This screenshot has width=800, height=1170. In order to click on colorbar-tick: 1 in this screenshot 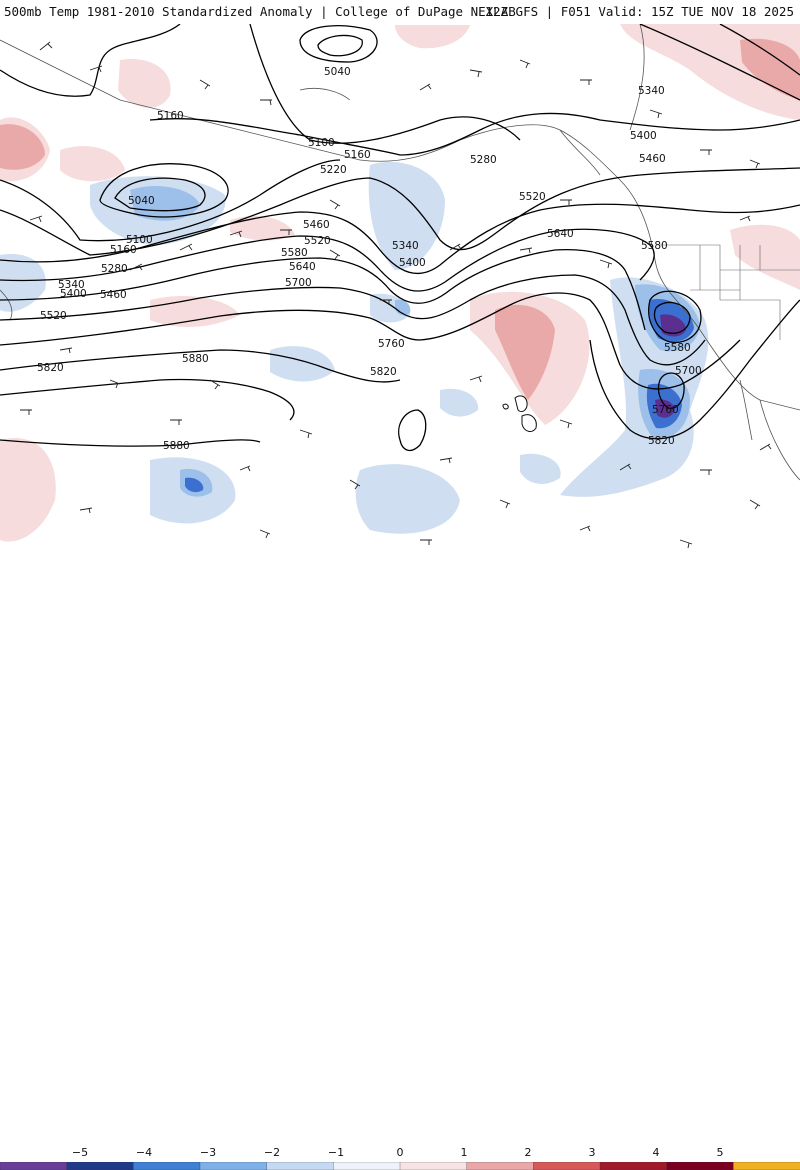, I will do `click(464, 1152)`.